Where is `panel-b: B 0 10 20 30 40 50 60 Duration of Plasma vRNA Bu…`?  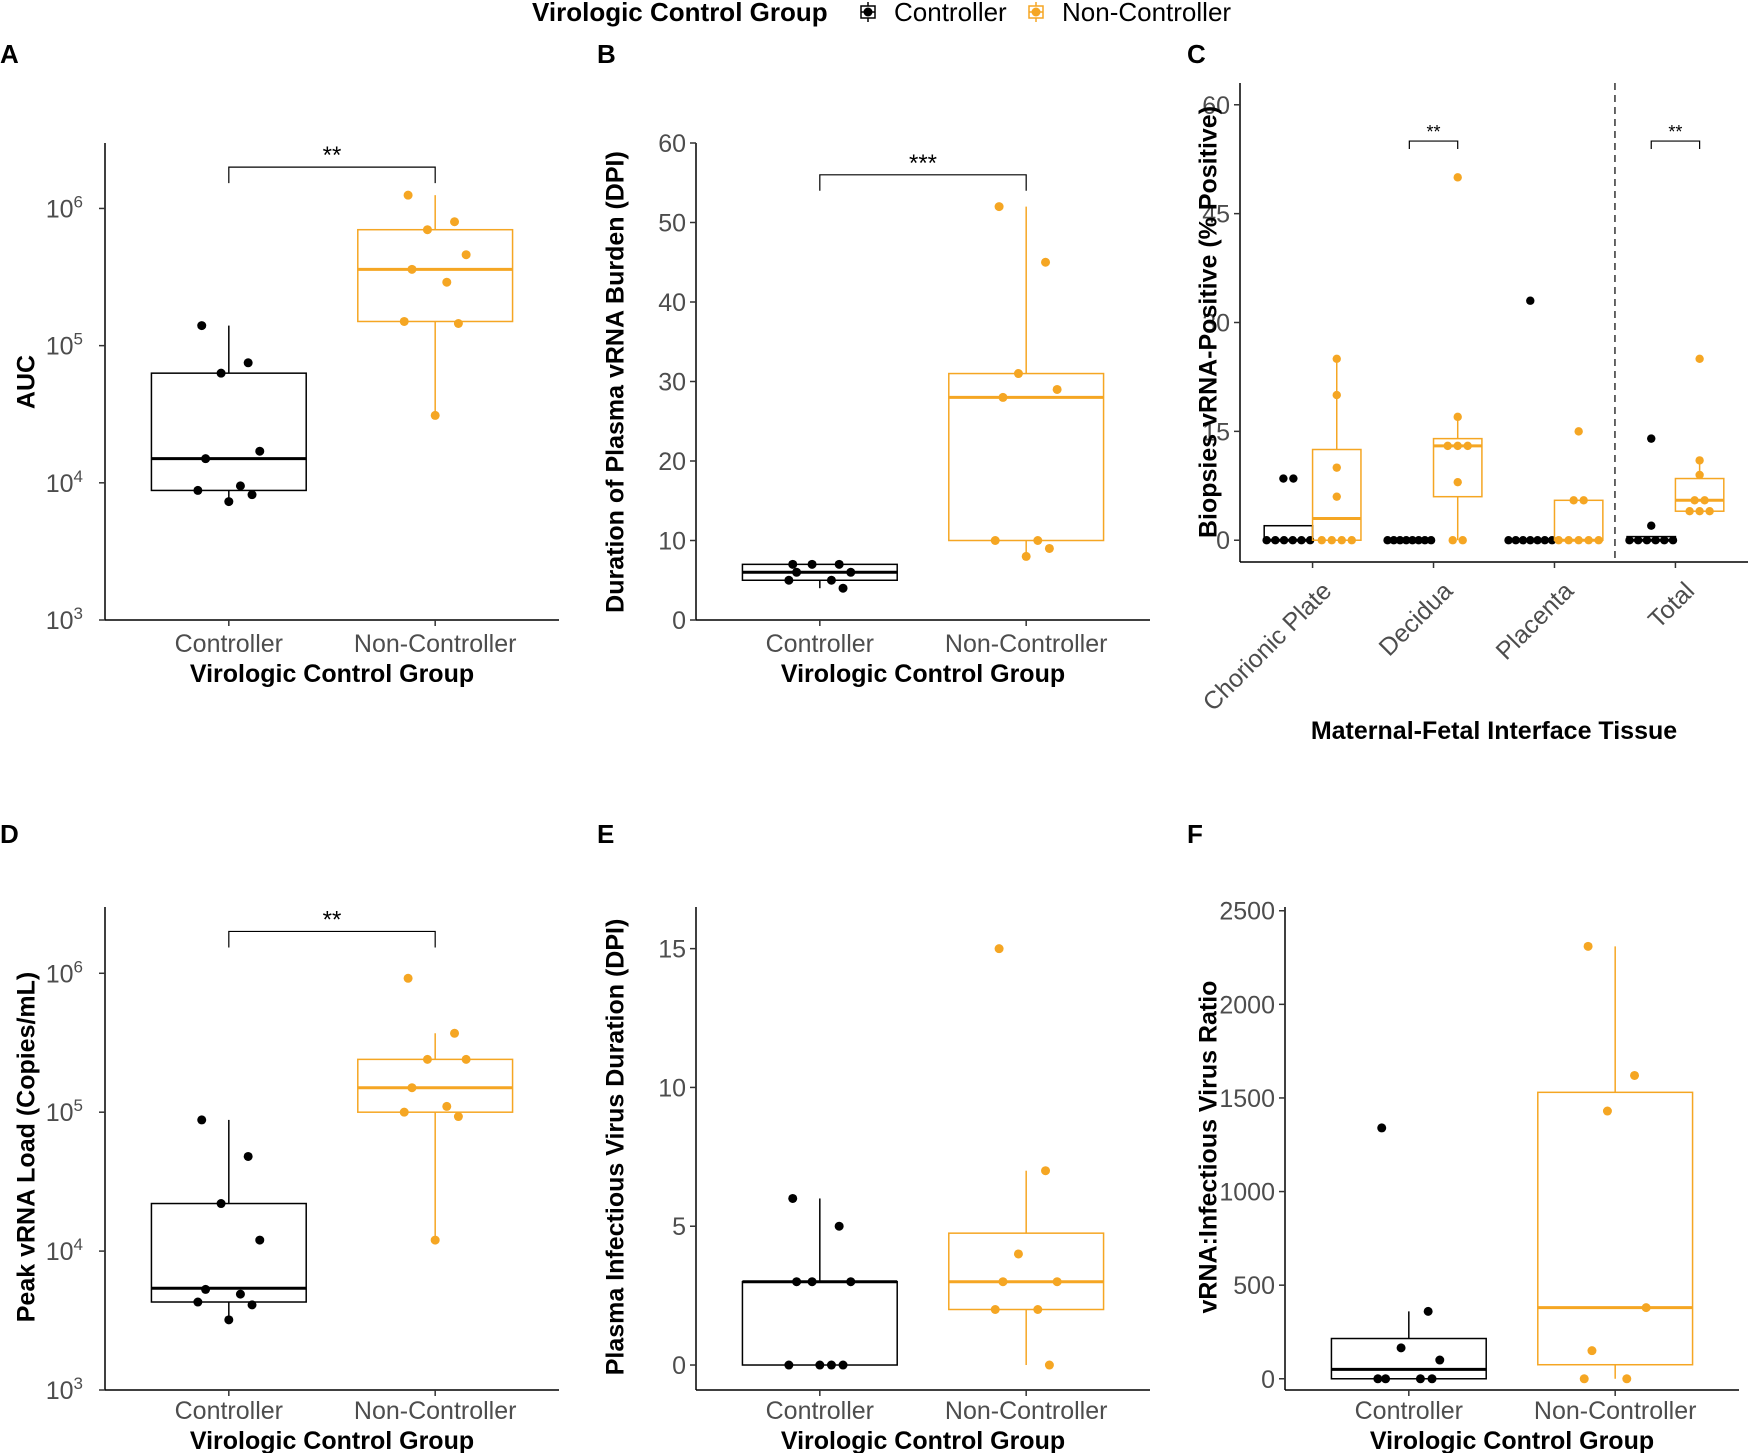 panel-b: B 0 10 20 30 40 50 60 Duration of Plasma vRNA Bu… is located at coordinates (873, 363).